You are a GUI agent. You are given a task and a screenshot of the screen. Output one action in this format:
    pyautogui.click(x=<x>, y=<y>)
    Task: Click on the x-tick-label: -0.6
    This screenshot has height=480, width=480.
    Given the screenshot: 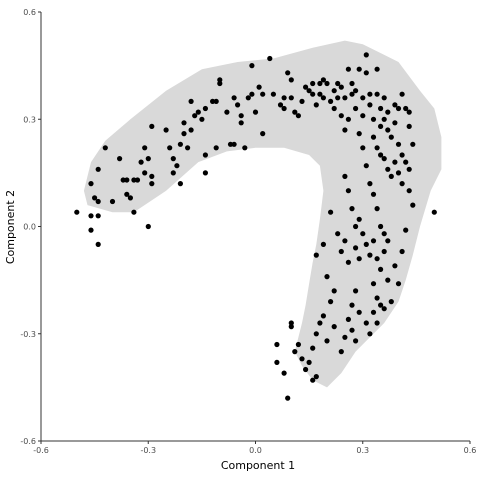 What is the action you would take?
    pyautogui.click(x=41, y=450)
    